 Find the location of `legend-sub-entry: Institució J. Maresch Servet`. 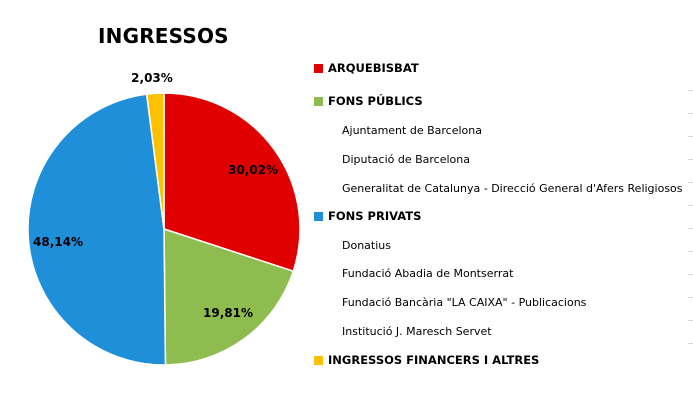

legend-sub-entry: Institució J. Maresch Servet is located at coordinates (417, 331).